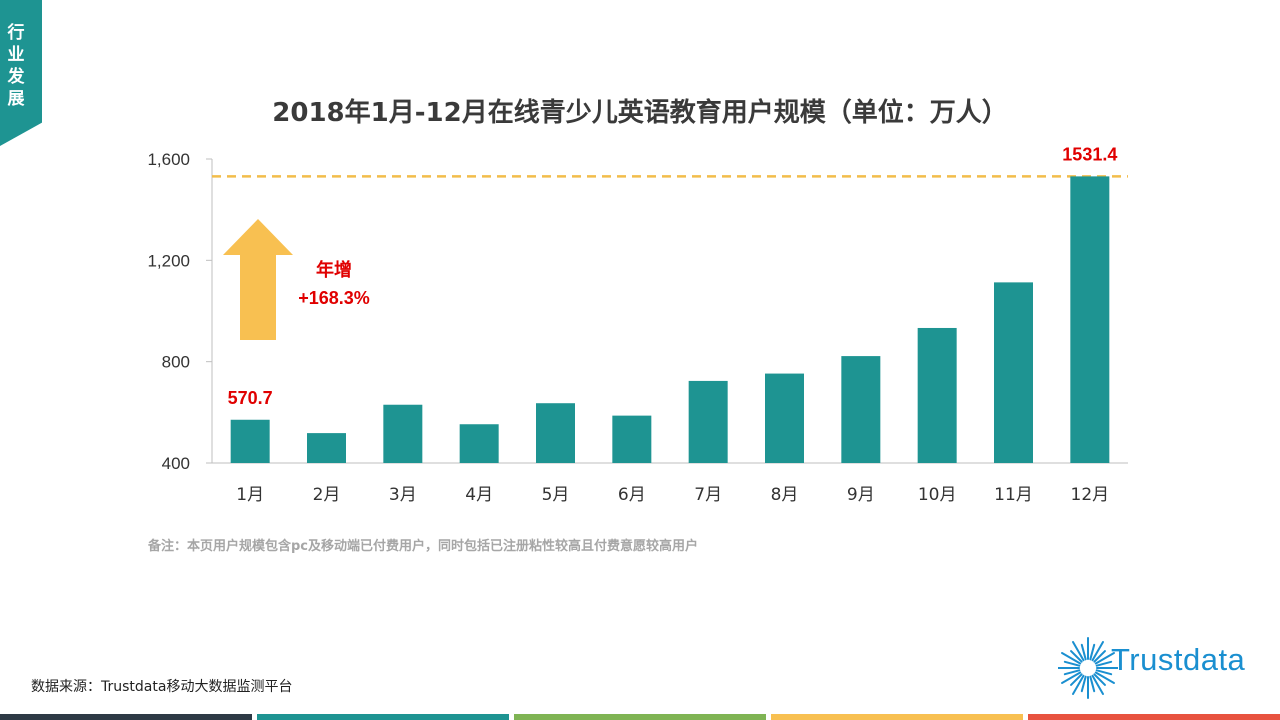  Describe the element at coordinates (168, 159) in the screenshot. I see `y-tick-label: 1,600` at that location.